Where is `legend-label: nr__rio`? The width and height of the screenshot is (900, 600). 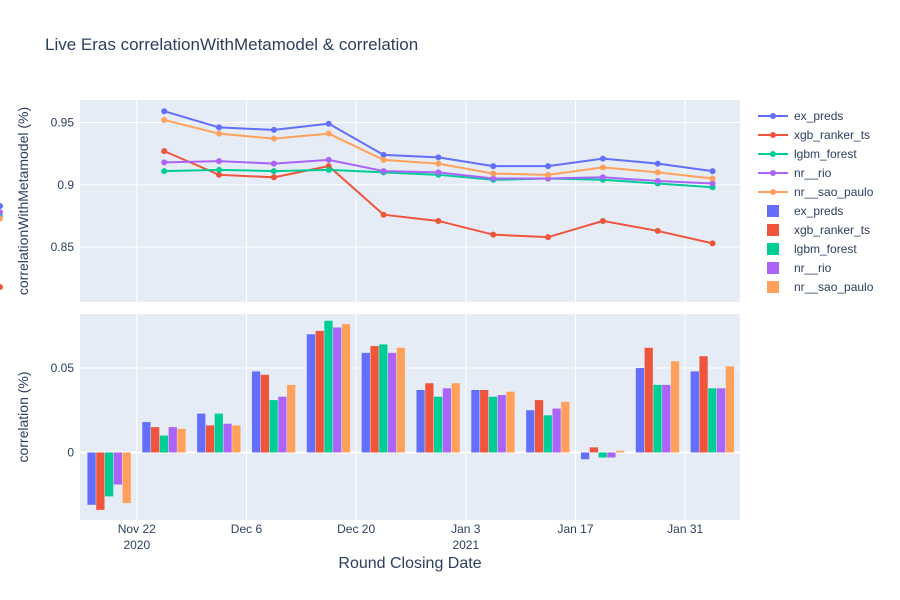
legend-label: nr__rio is located at coordinates (813, 268).